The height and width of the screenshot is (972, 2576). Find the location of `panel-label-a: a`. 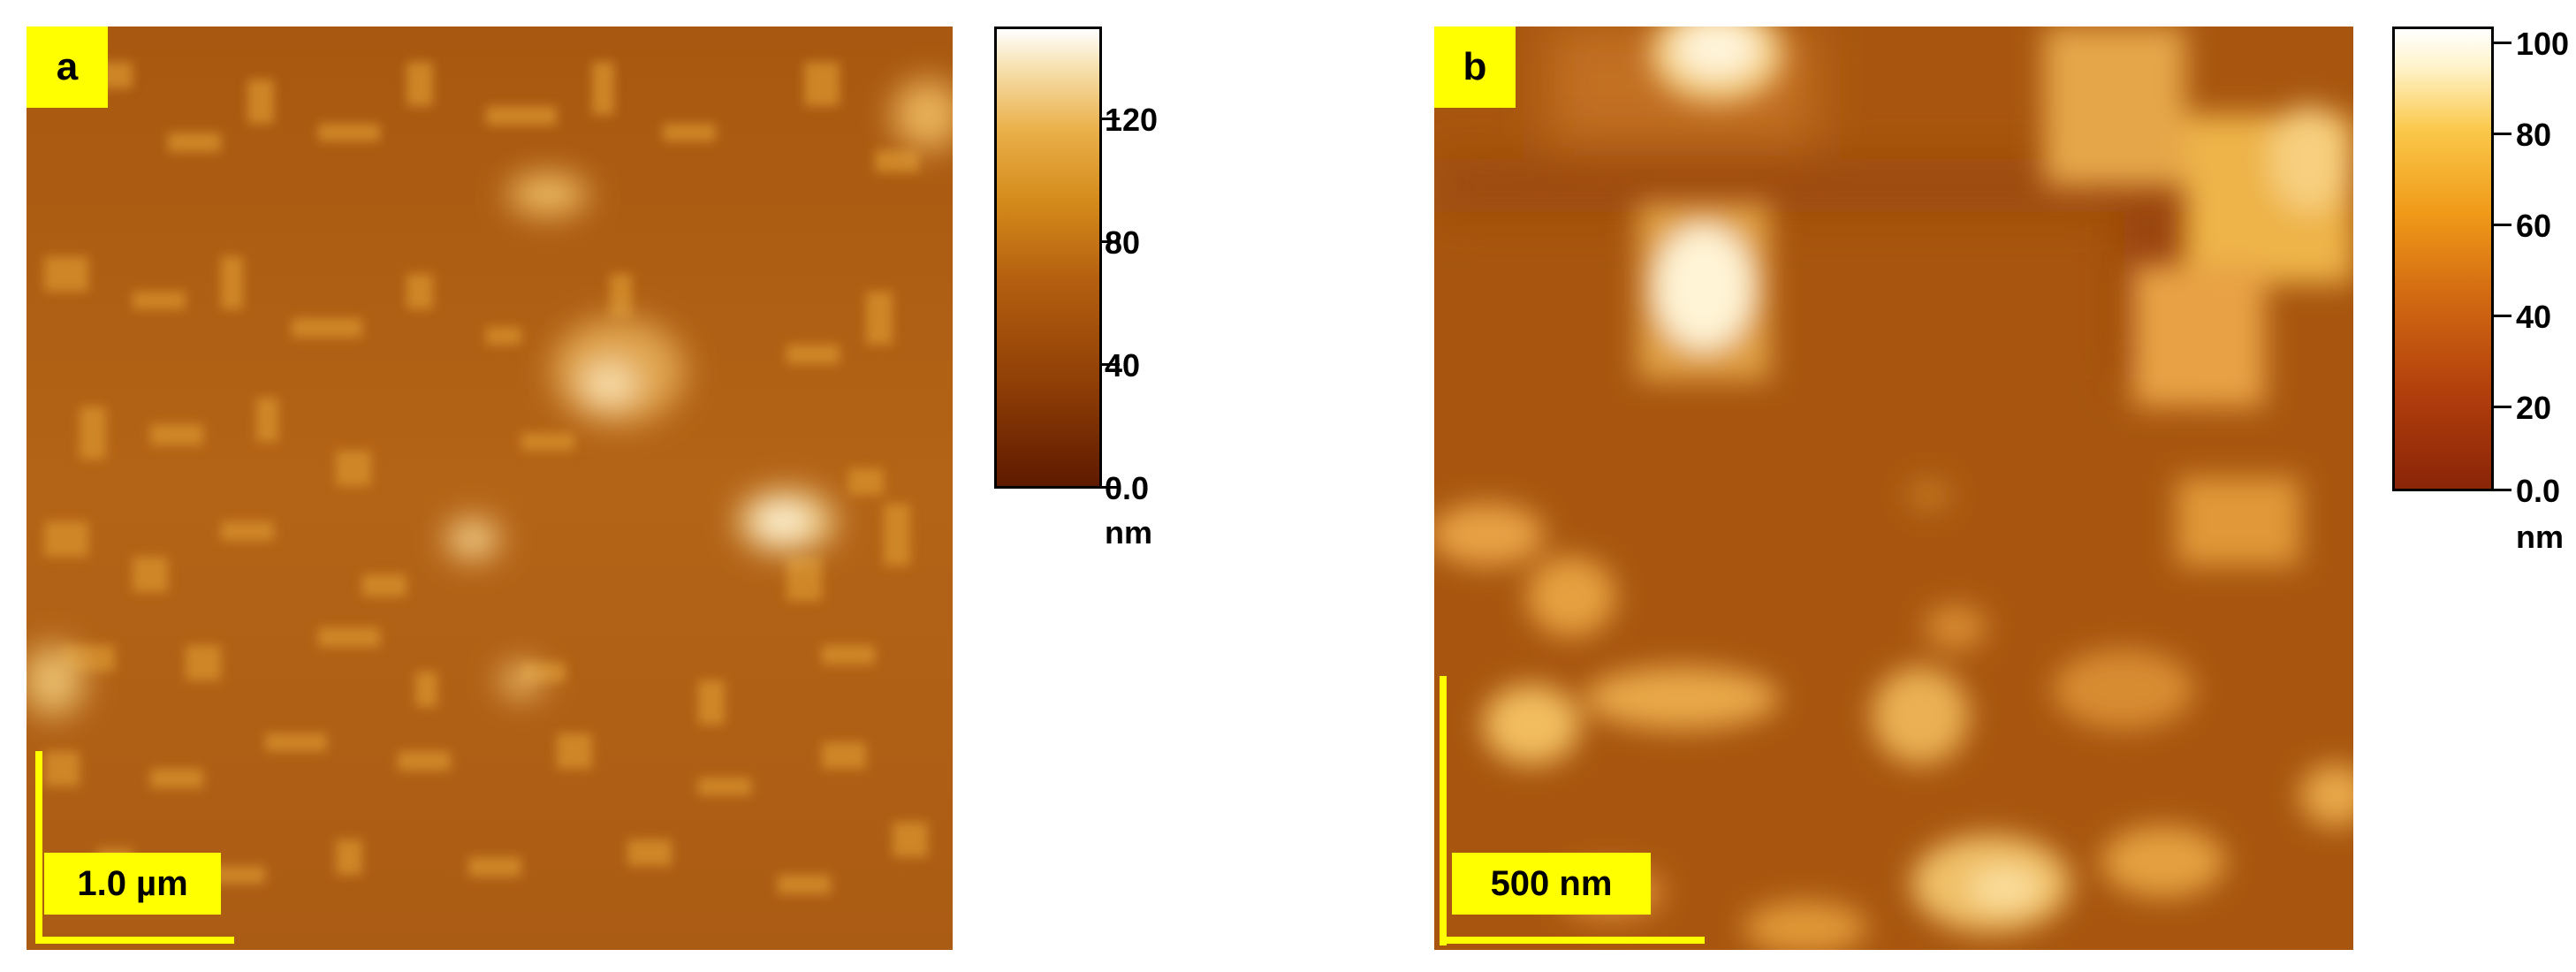

panel-label-a: a is located at coordinates (67, 68).